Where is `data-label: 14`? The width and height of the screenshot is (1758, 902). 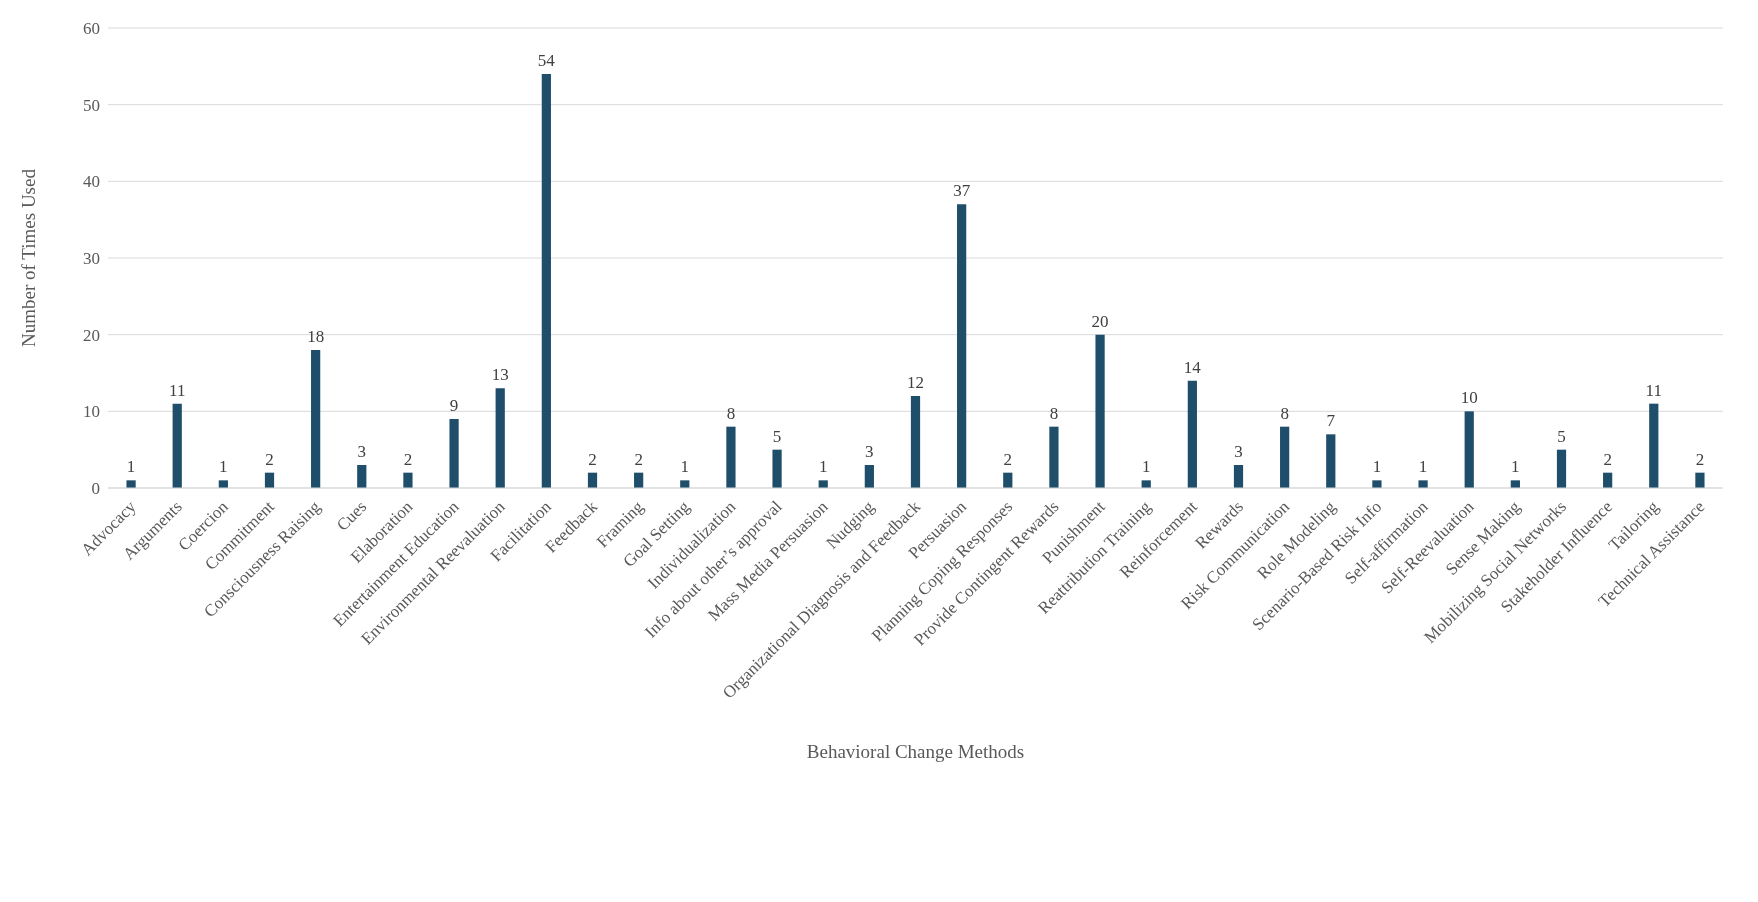
data-label: 14 is located at coordinates (1192, 367).